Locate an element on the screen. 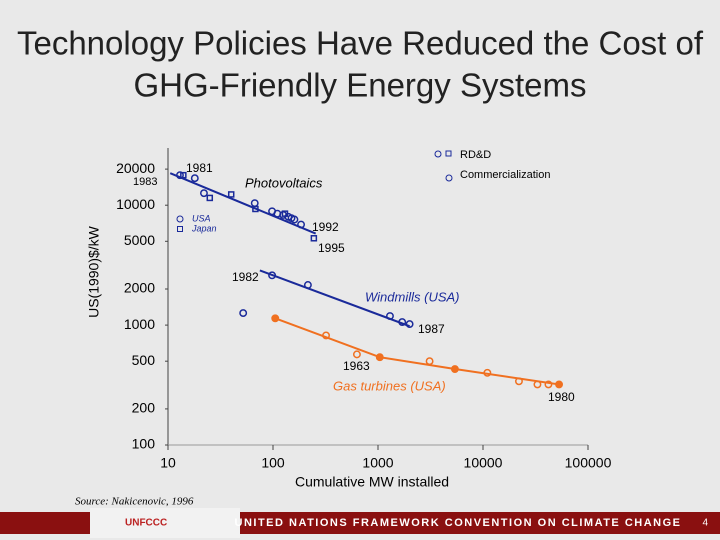 This screenshot has width=720, height=540. page-number: 4 is located at coordinates (705, 523).